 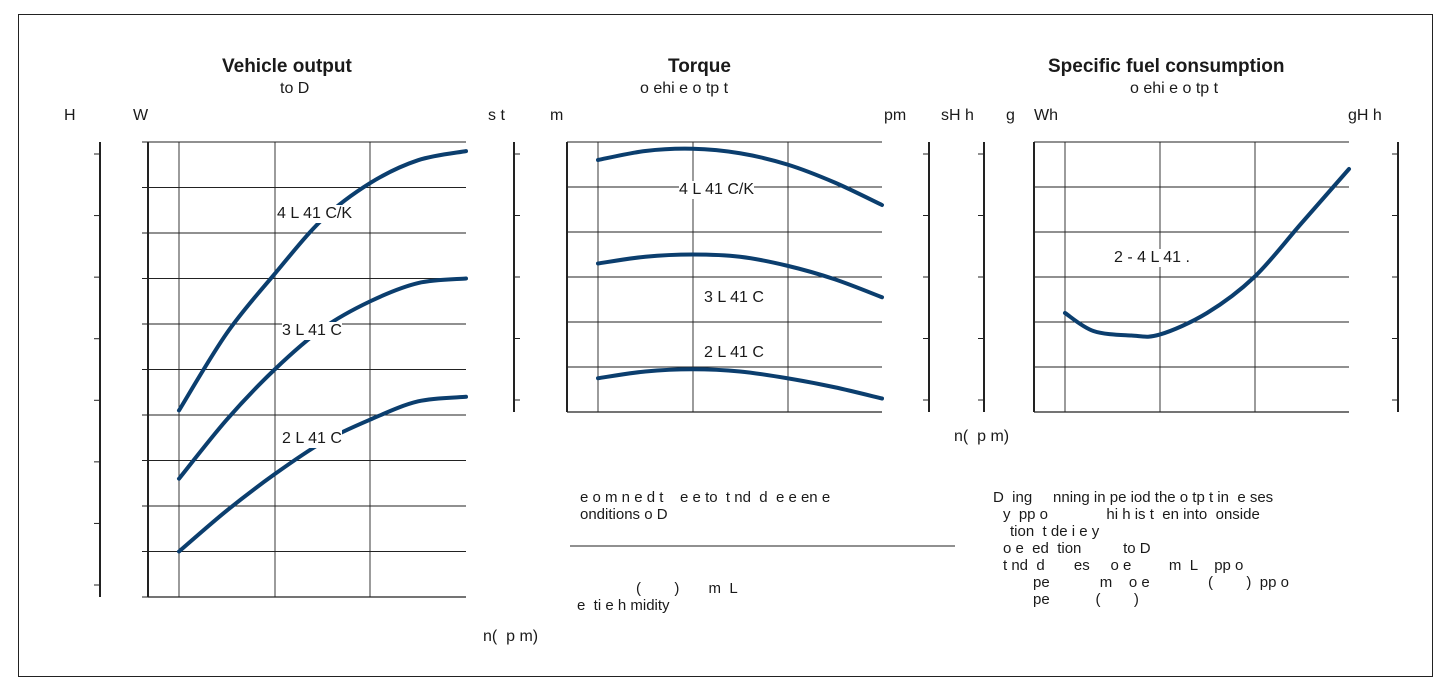 I want to click on output-series-0-line, so click(x=322, y=281).